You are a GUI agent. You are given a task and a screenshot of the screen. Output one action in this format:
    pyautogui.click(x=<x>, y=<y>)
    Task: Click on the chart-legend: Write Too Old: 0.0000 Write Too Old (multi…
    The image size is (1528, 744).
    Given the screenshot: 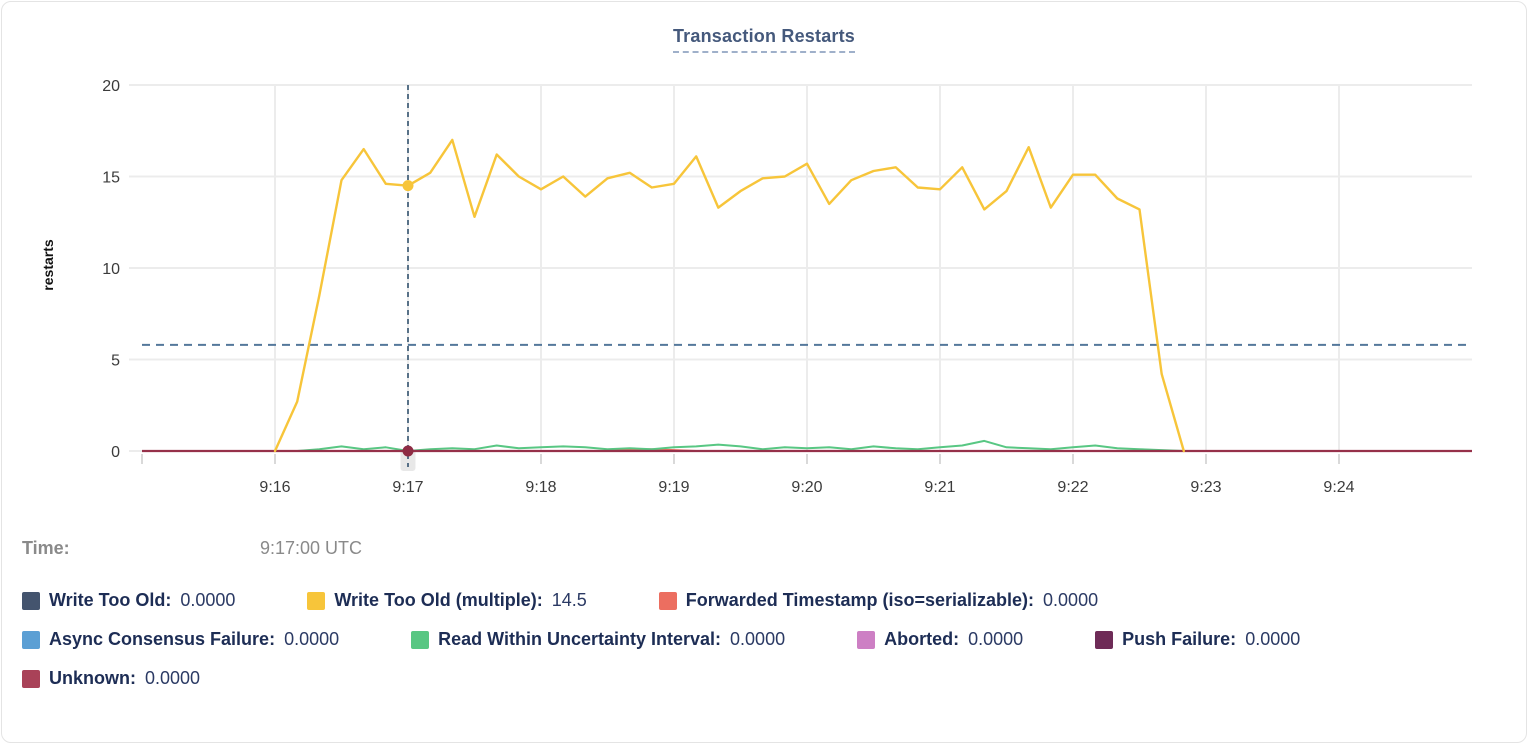 What is the action you would take?
    pyautogui.click(x=764, y=639)
    